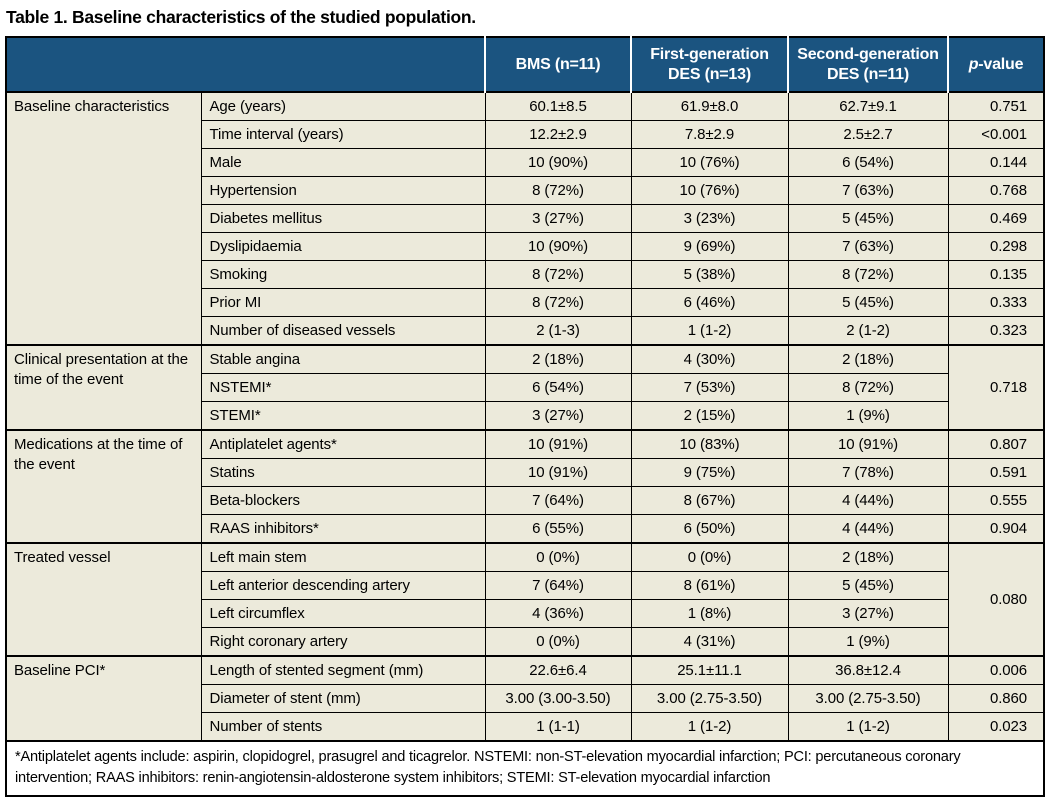  Describe the element at coordinates (343, 698) in the screenshot. I see `characteristic-cell: Diameter of stent (mm)` at that location.